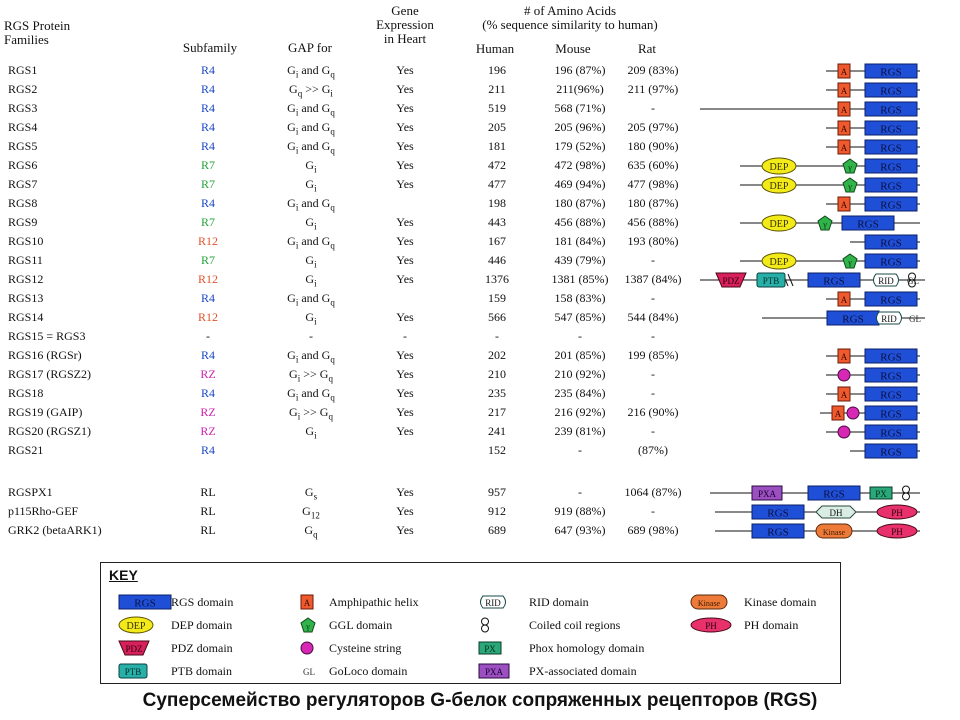 This screenshot has height=720, width=960. I want to click on family-name: RGS9, so click(23, 222).